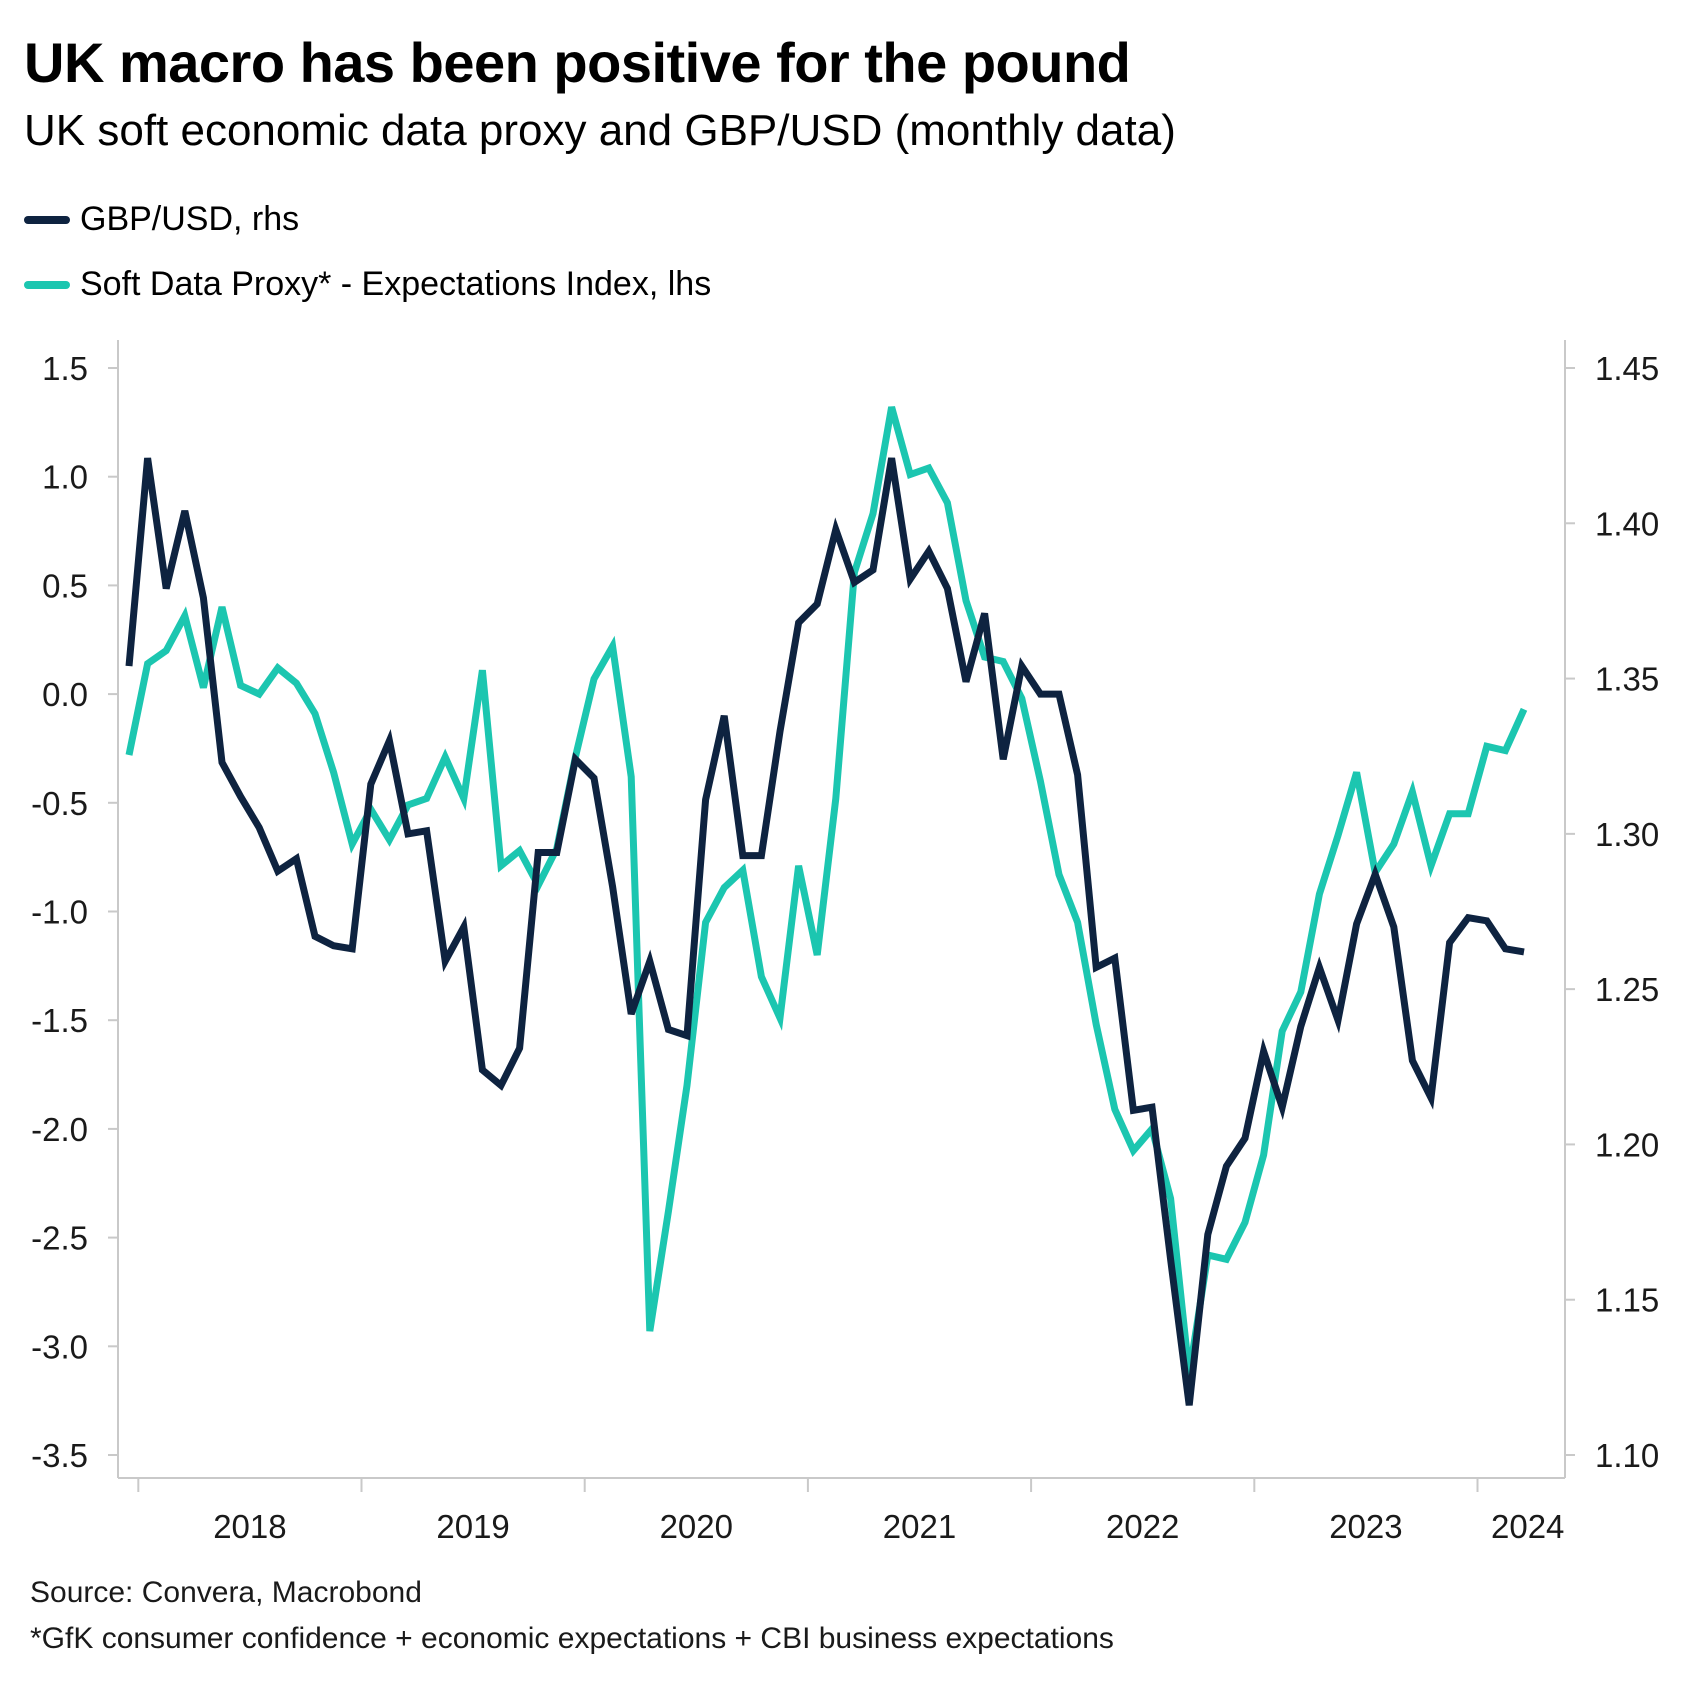  What do you see at coordinates (696, 1526) in the screenshot?
I see `x-tick-label: 2020` at bounding box center [696, 1526].